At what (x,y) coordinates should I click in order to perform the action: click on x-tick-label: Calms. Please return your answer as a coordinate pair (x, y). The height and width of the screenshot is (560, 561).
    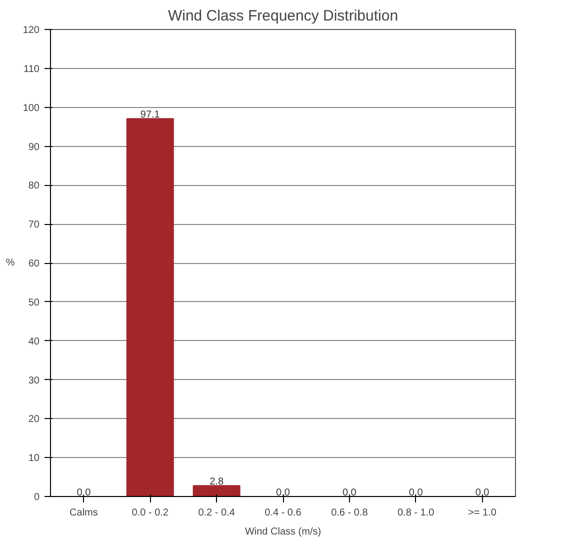
    Looking at the image, I should click on (84, 513).